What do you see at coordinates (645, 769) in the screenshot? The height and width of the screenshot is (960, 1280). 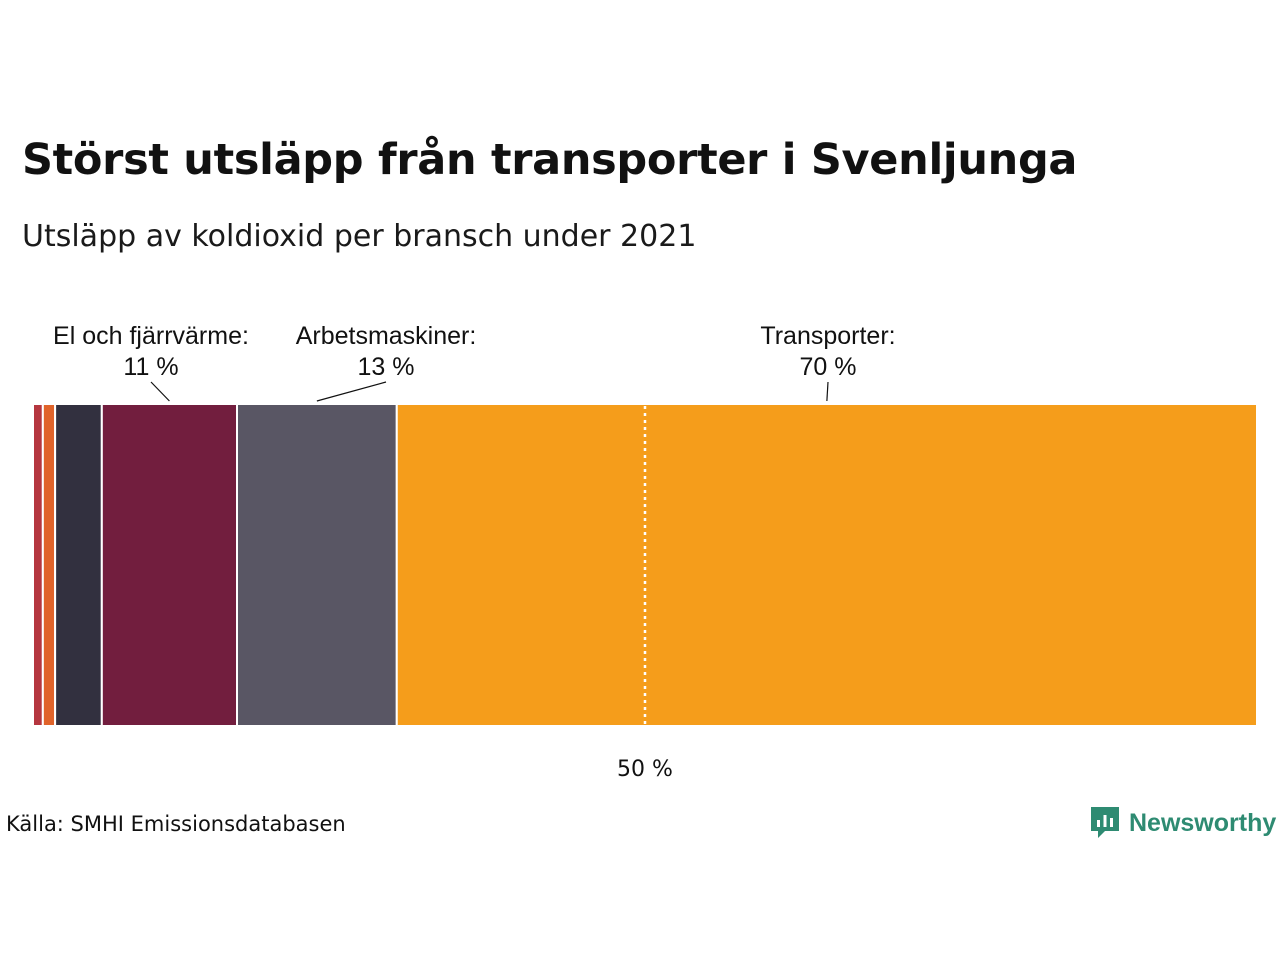 I see `reference-line-label: 50 %` at bounding box center [645, 769].